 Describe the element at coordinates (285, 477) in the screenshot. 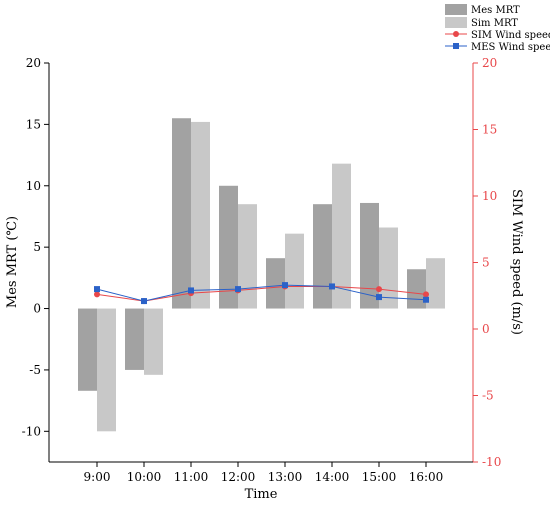

I see `x-tick-label: 13:00` at that location.